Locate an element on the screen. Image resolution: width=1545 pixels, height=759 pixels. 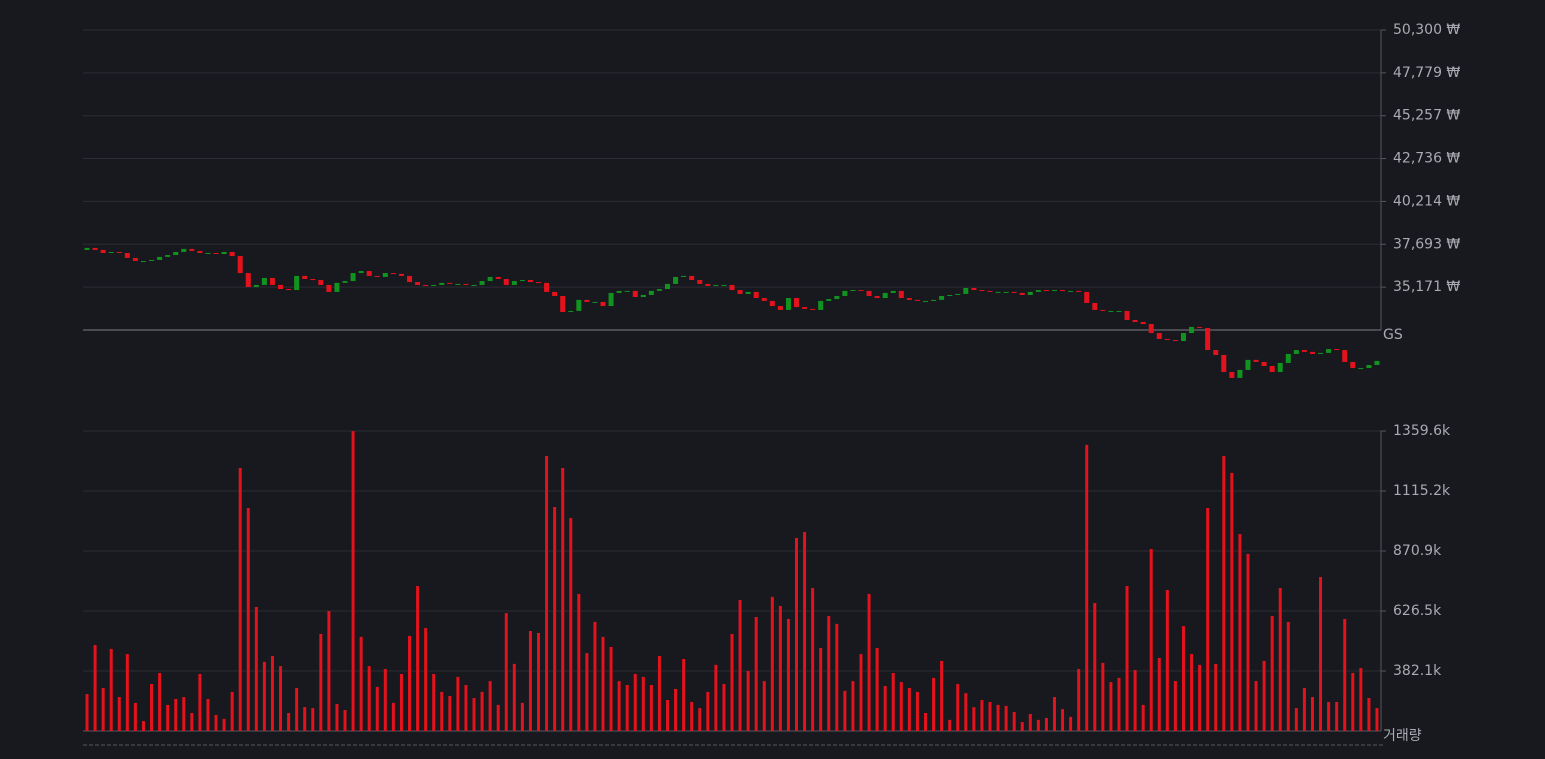
y-tick-label: 382.1k is located at coordinates (1417, 671).